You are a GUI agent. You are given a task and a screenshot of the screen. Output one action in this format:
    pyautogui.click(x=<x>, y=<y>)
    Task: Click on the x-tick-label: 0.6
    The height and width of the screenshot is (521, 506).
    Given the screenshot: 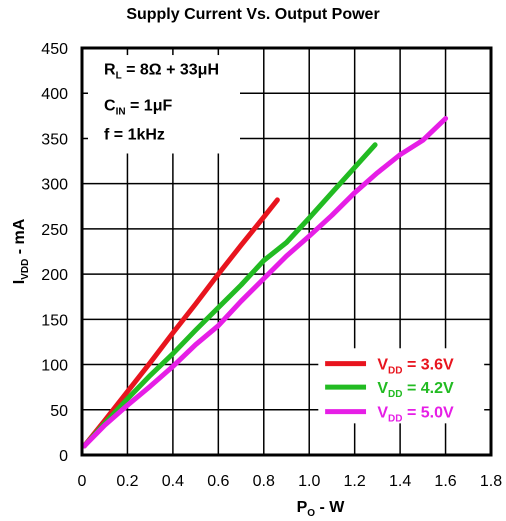 What is the action you would take?
    pyautogui.click(x=218, y=481)
    